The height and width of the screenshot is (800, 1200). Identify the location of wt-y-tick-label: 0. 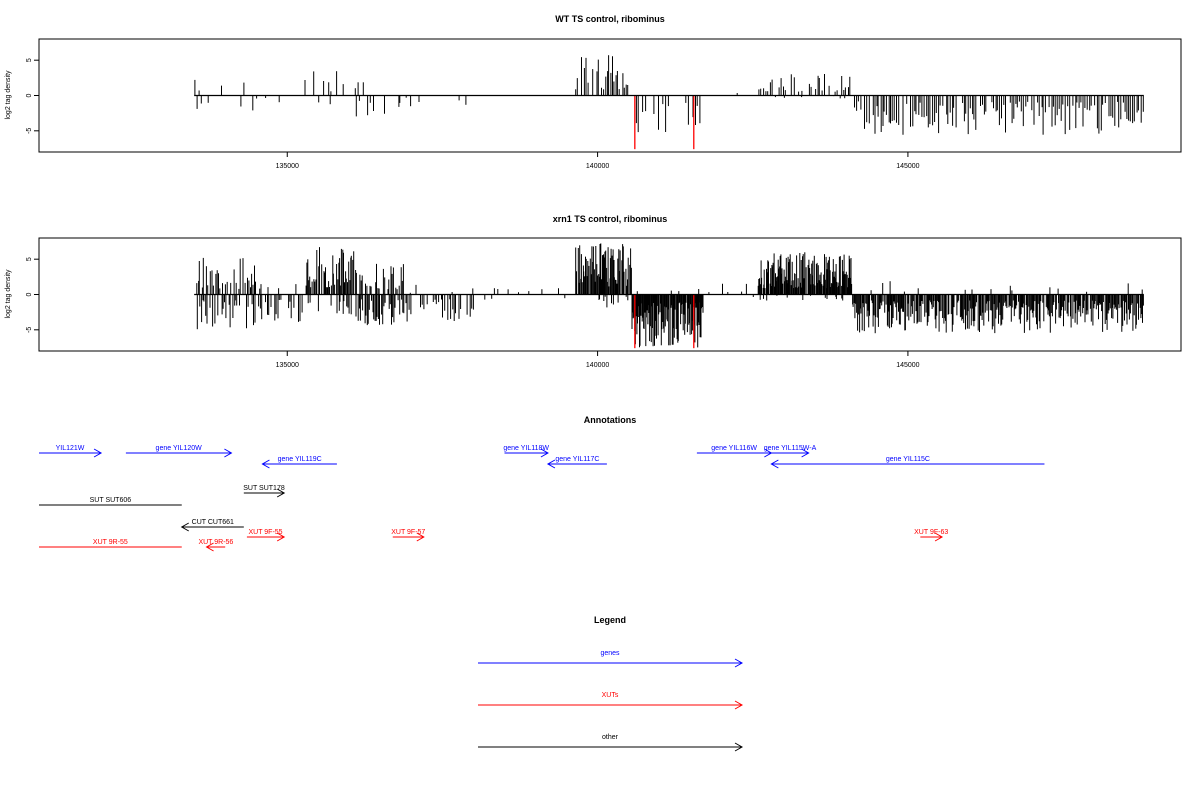
(29, 95).